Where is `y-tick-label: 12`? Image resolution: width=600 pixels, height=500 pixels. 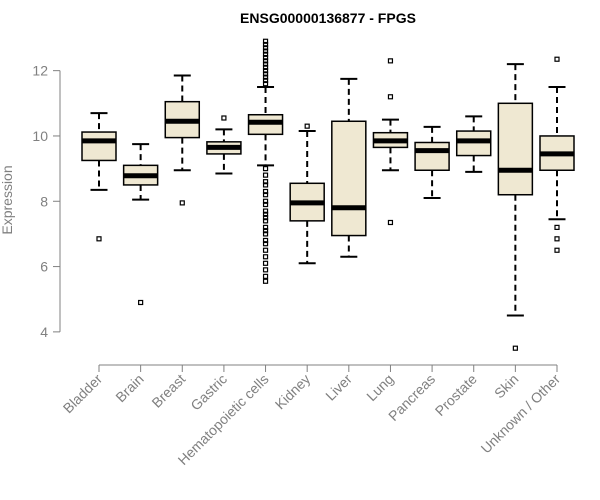 y-tick-label: 12 is located at coordinates (40, 71).